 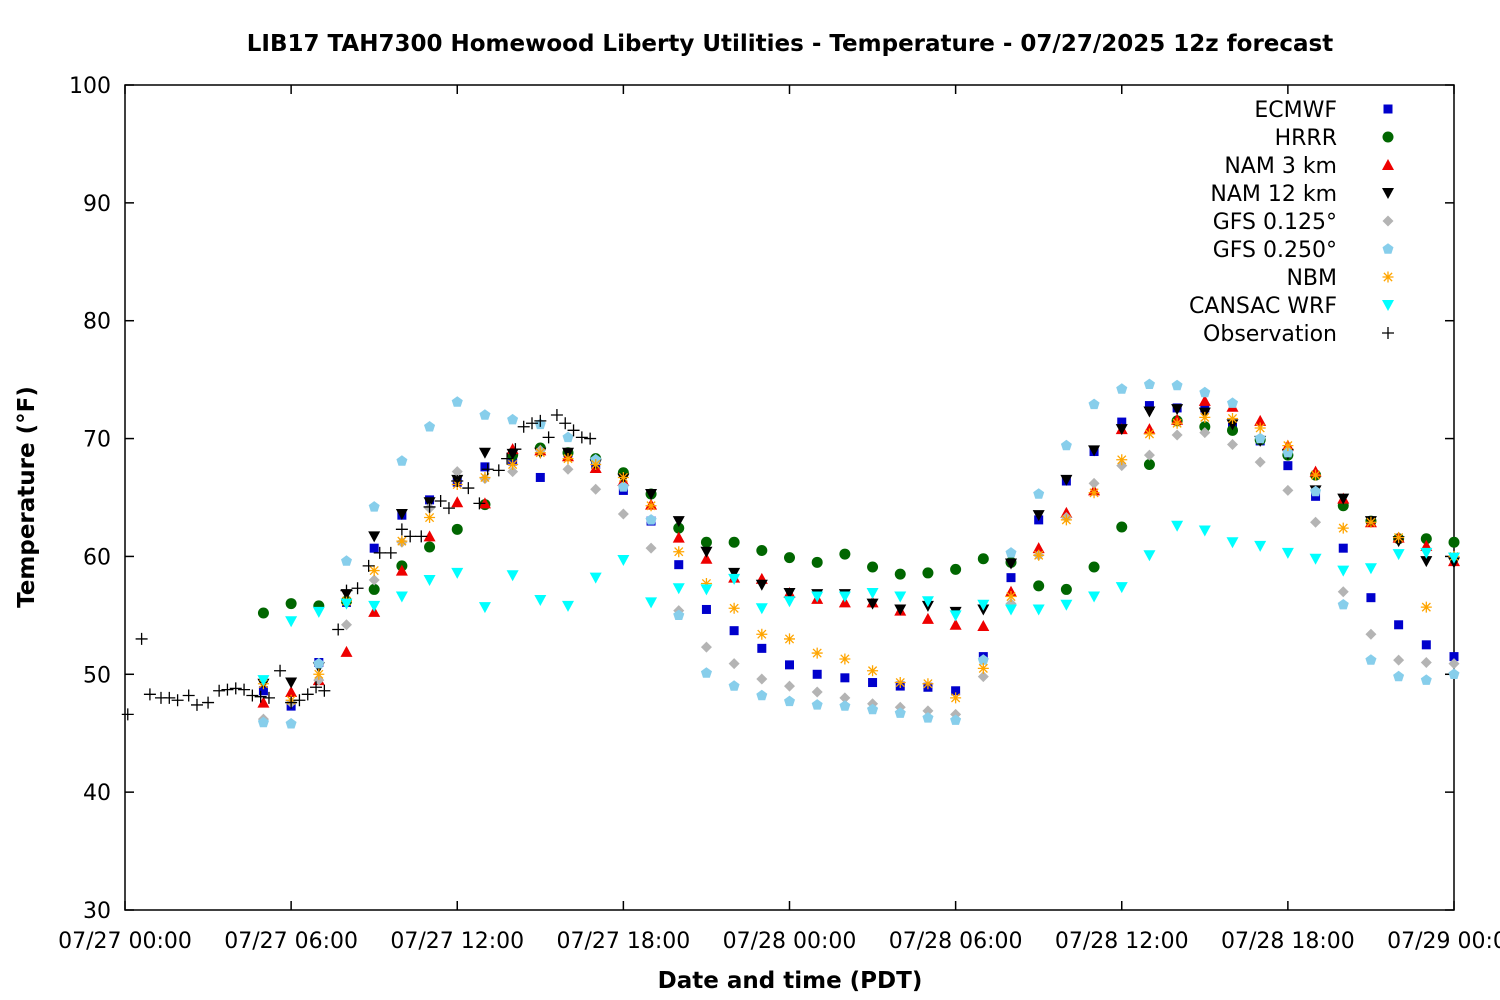 What do you see at coordinates (97, 675) in the screenshot?
I see `y-tick-label: 50` at bounding box center [97, 675].